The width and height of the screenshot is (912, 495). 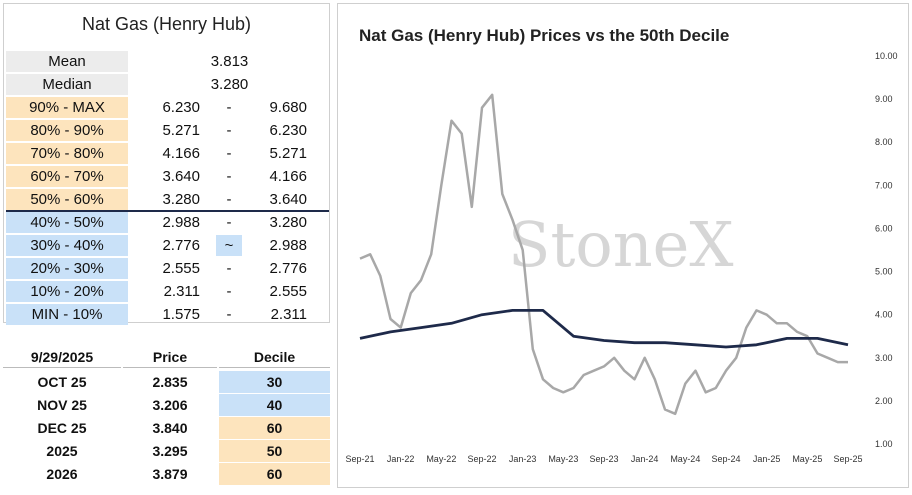 I want to click on contract-row: OCT 25 2.835 30, so click(x=166, y=382).